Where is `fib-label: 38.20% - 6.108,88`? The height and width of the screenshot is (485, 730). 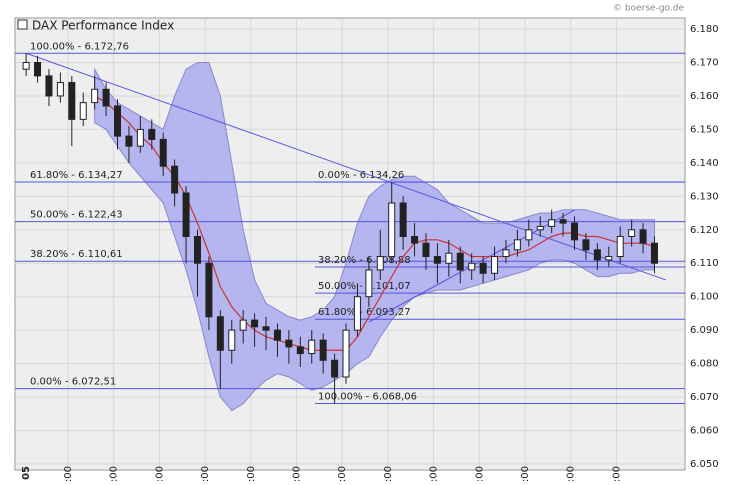
fib-label: 38.20% - 6.108,88 is located at coordinates (364, 260).